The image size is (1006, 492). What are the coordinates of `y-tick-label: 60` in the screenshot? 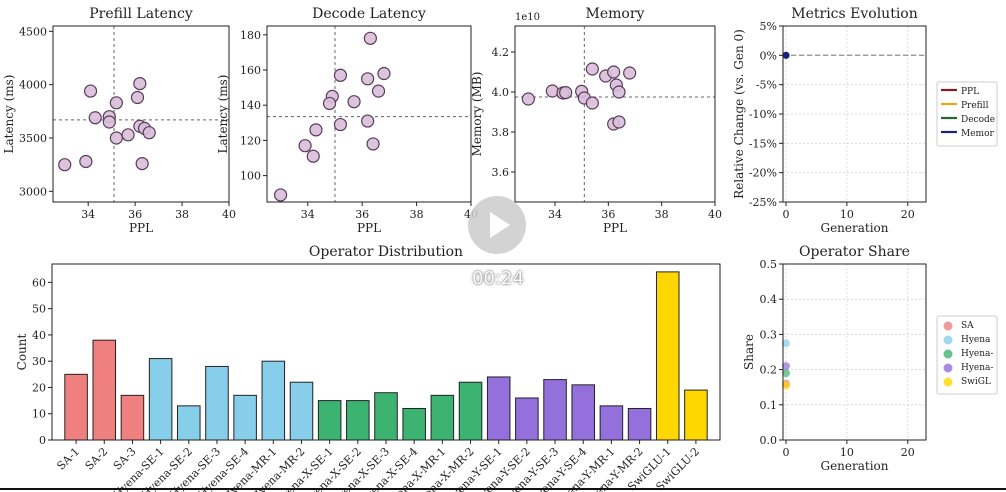 It's located at (39, 282).